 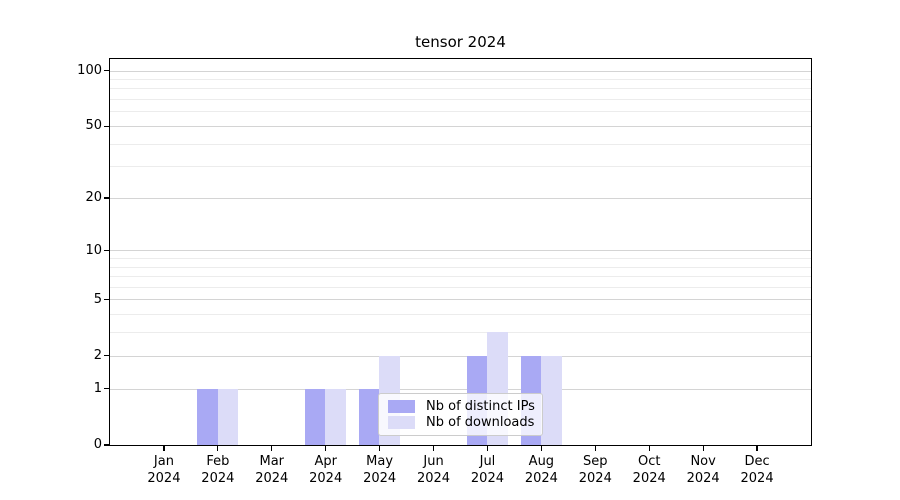 I want to click on x-tick-month: Jan, so click(x=163, y=461).